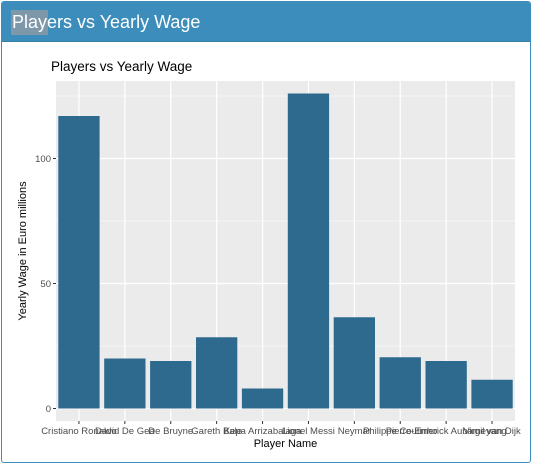 This screenshot has height=464, width=534. What do you see at coordinates (48, 409) in the screenshot?
I see `y-tick-label: 0` at bounding box center [48, 409].